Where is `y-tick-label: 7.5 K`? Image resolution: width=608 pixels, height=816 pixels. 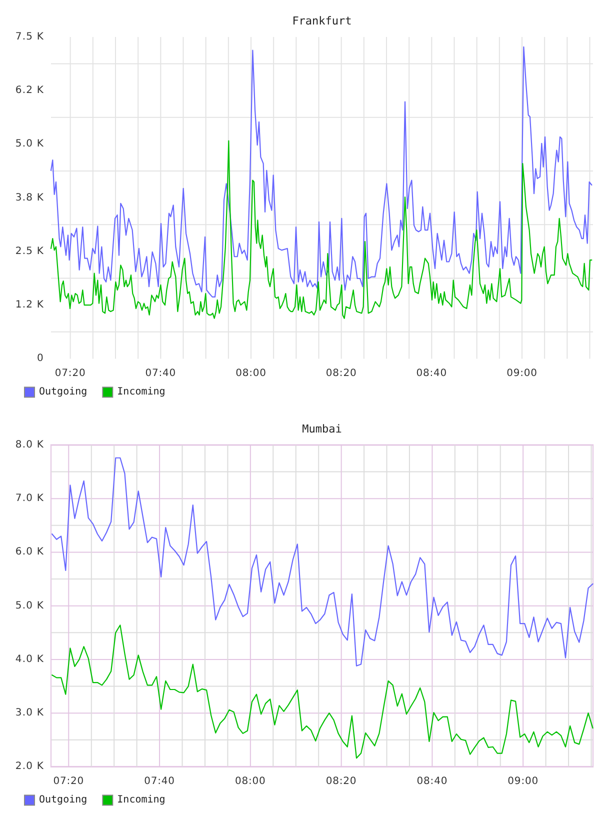 y-tick-label: 7.5 K is located at coordinates (29, 37).